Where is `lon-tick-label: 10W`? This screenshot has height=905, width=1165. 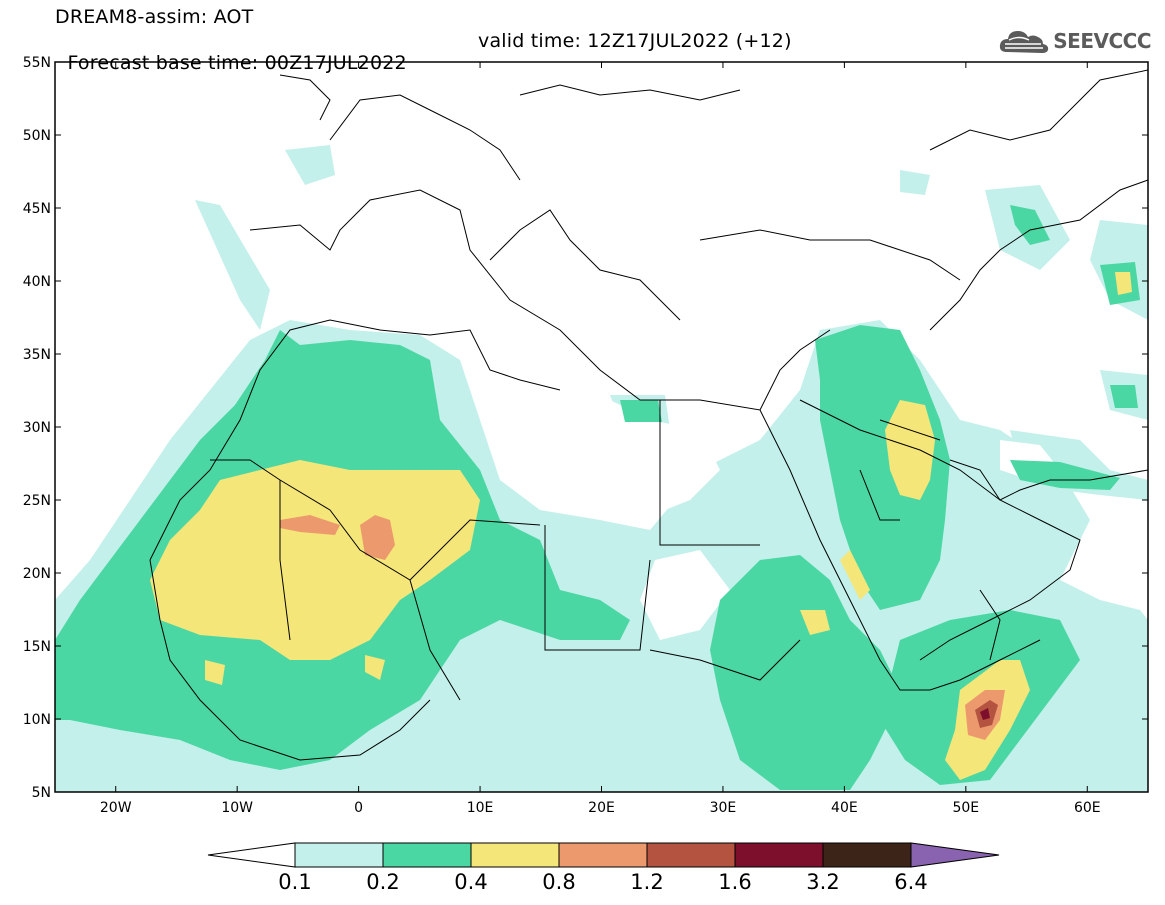 lon-tick-label: 10W is located at coordinates (237, 808).